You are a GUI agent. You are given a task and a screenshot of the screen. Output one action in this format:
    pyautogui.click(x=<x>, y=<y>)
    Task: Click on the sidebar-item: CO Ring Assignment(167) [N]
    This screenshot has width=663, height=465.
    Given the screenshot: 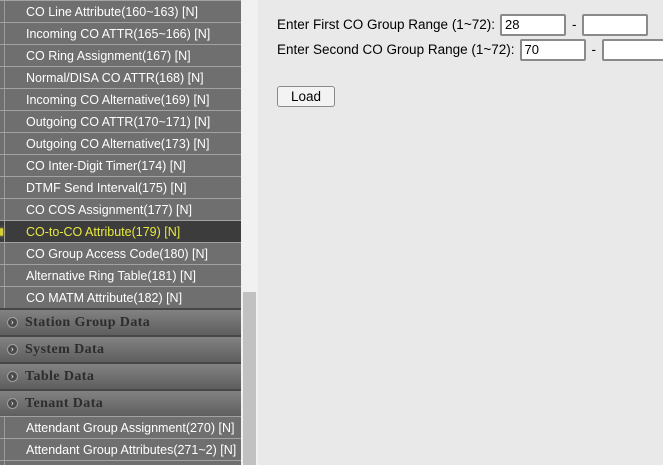 What is the action you would take?
    pyautogui.click(x=120, y=55)
    